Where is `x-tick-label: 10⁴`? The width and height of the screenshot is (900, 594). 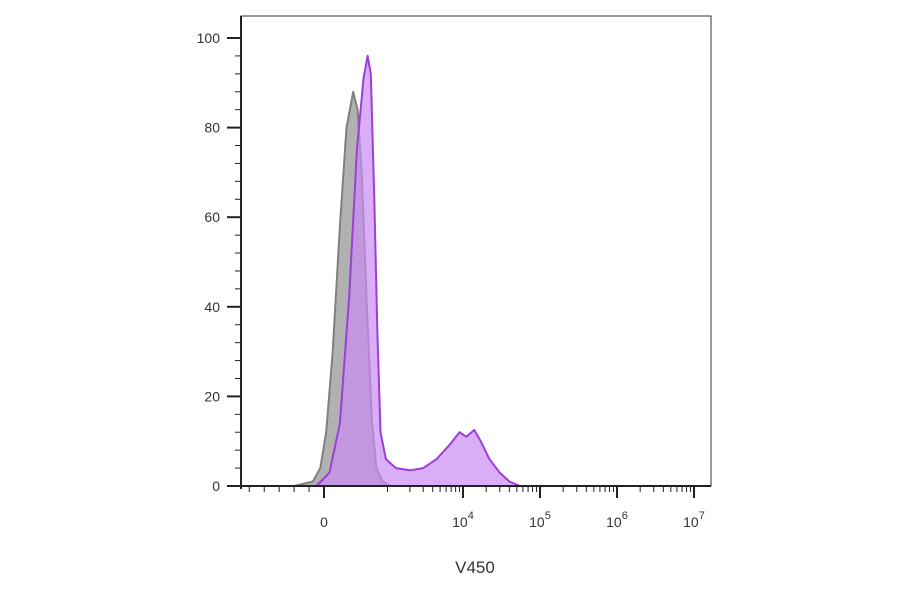 x-tick-label: 10⁴ is located at coordinates (463, 520).